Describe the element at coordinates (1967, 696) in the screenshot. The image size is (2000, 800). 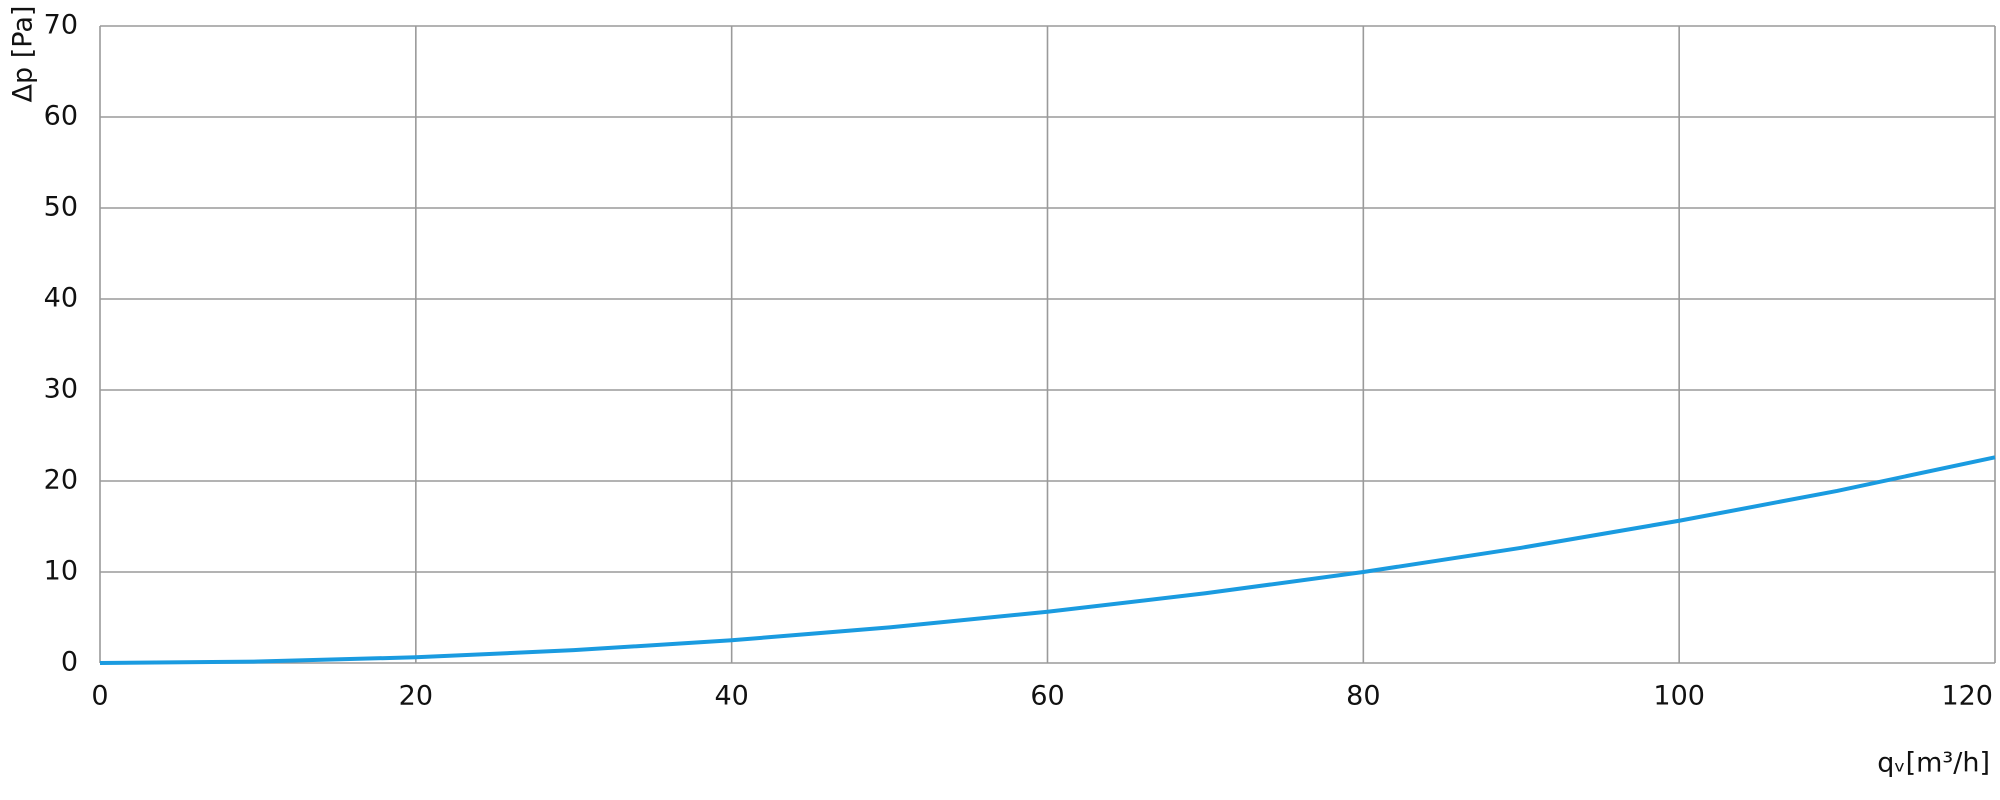
I see `x-tick-label: 120` at that location.